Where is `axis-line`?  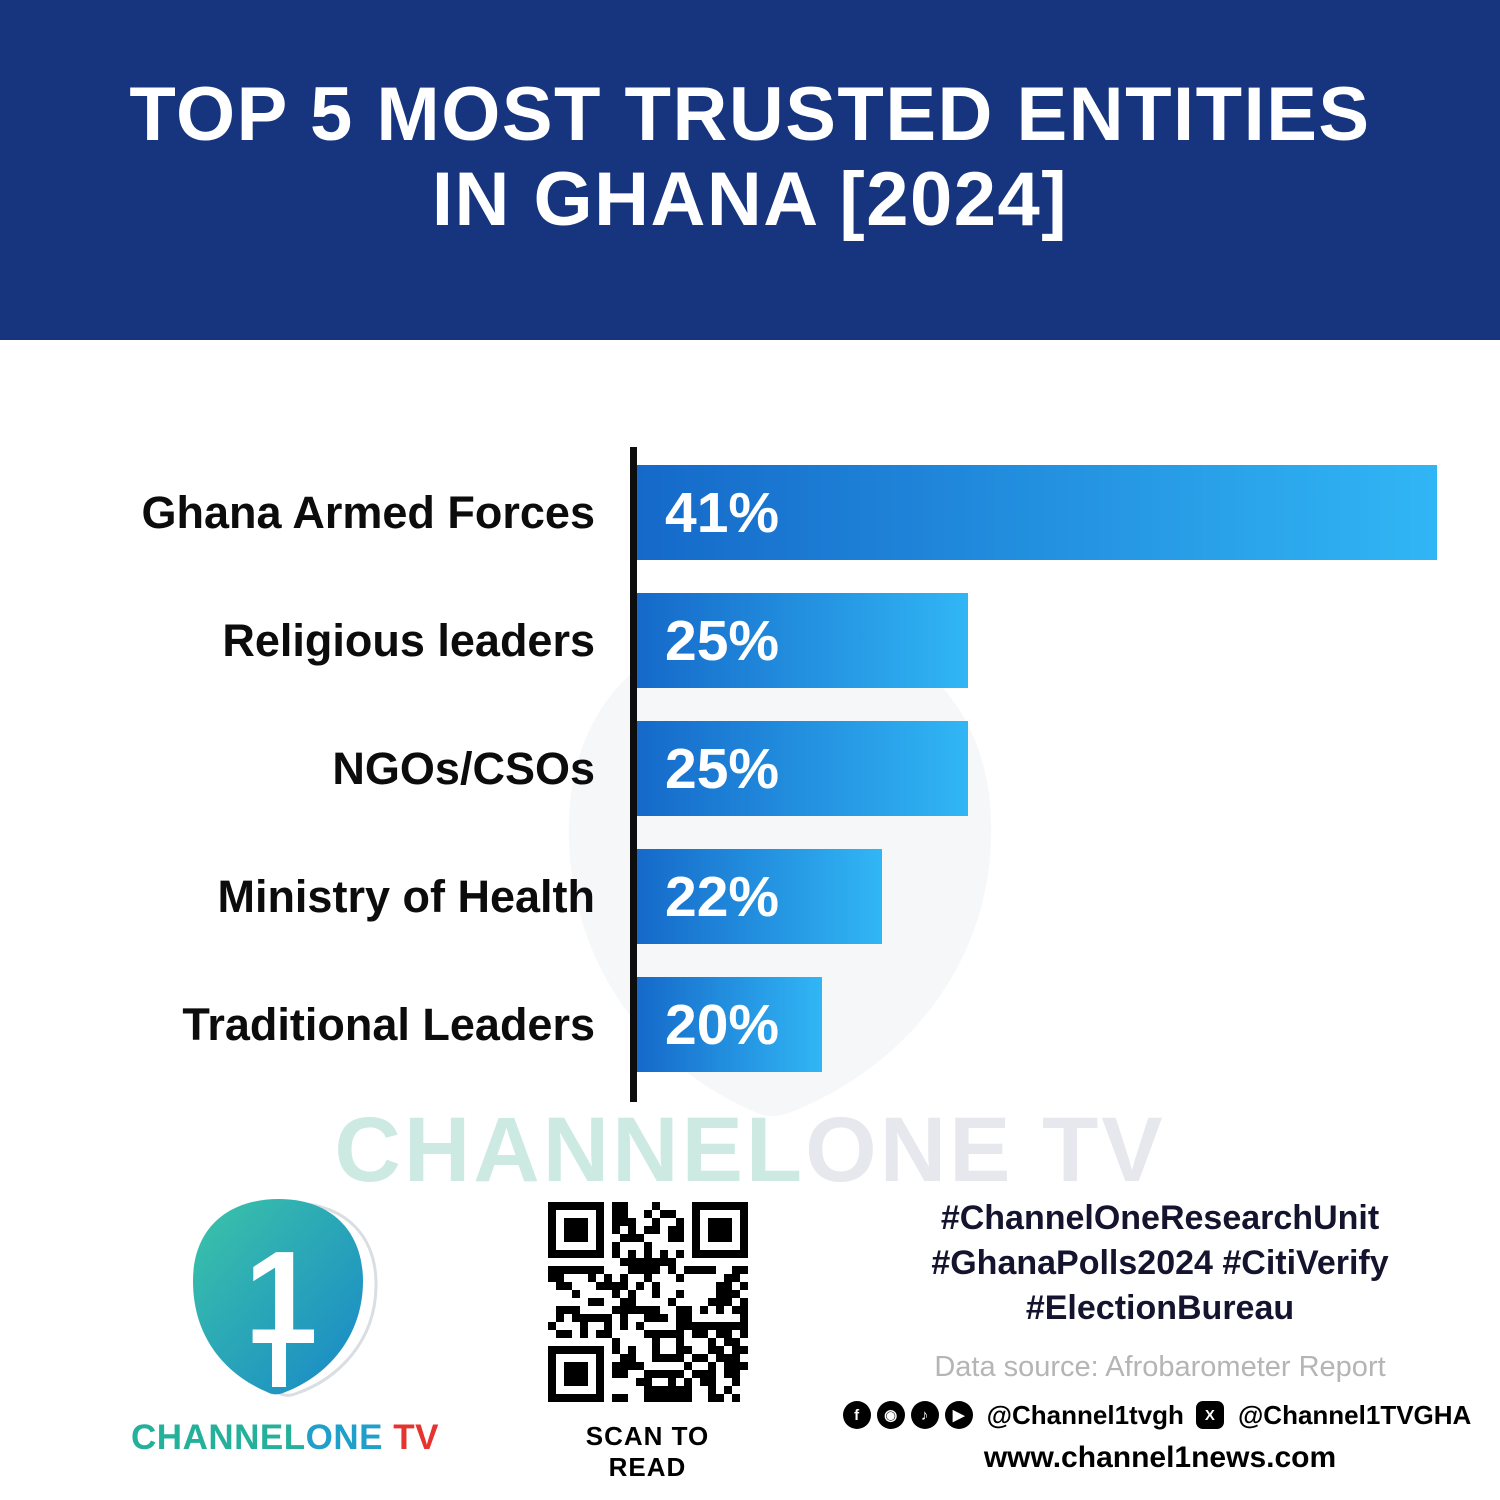
axis-line is located at coordinates (633, 774).